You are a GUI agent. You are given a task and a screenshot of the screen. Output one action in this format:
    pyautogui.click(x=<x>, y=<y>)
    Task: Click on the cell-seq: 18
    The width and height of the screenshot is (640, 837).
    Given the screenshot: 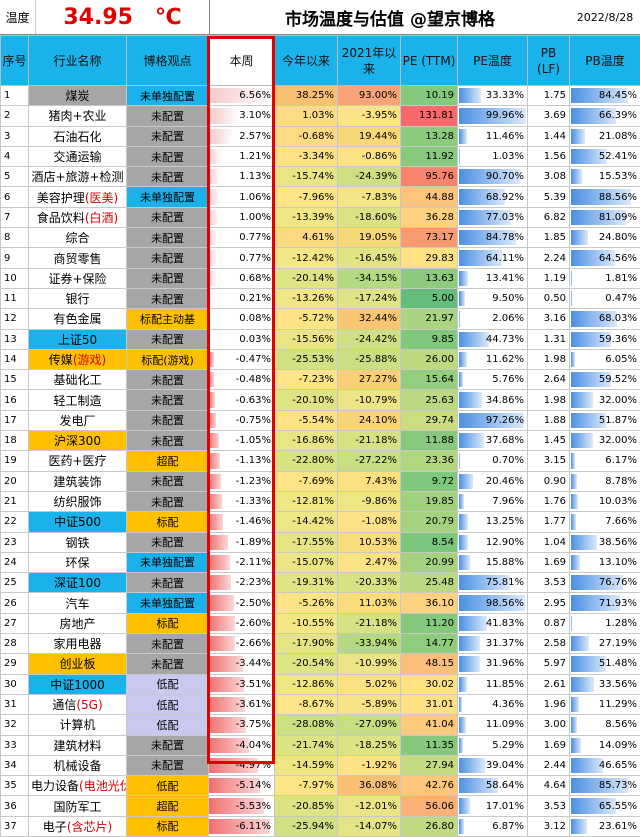 What is the action you would take?
    pyautogui.click(x=15, y=441)
    